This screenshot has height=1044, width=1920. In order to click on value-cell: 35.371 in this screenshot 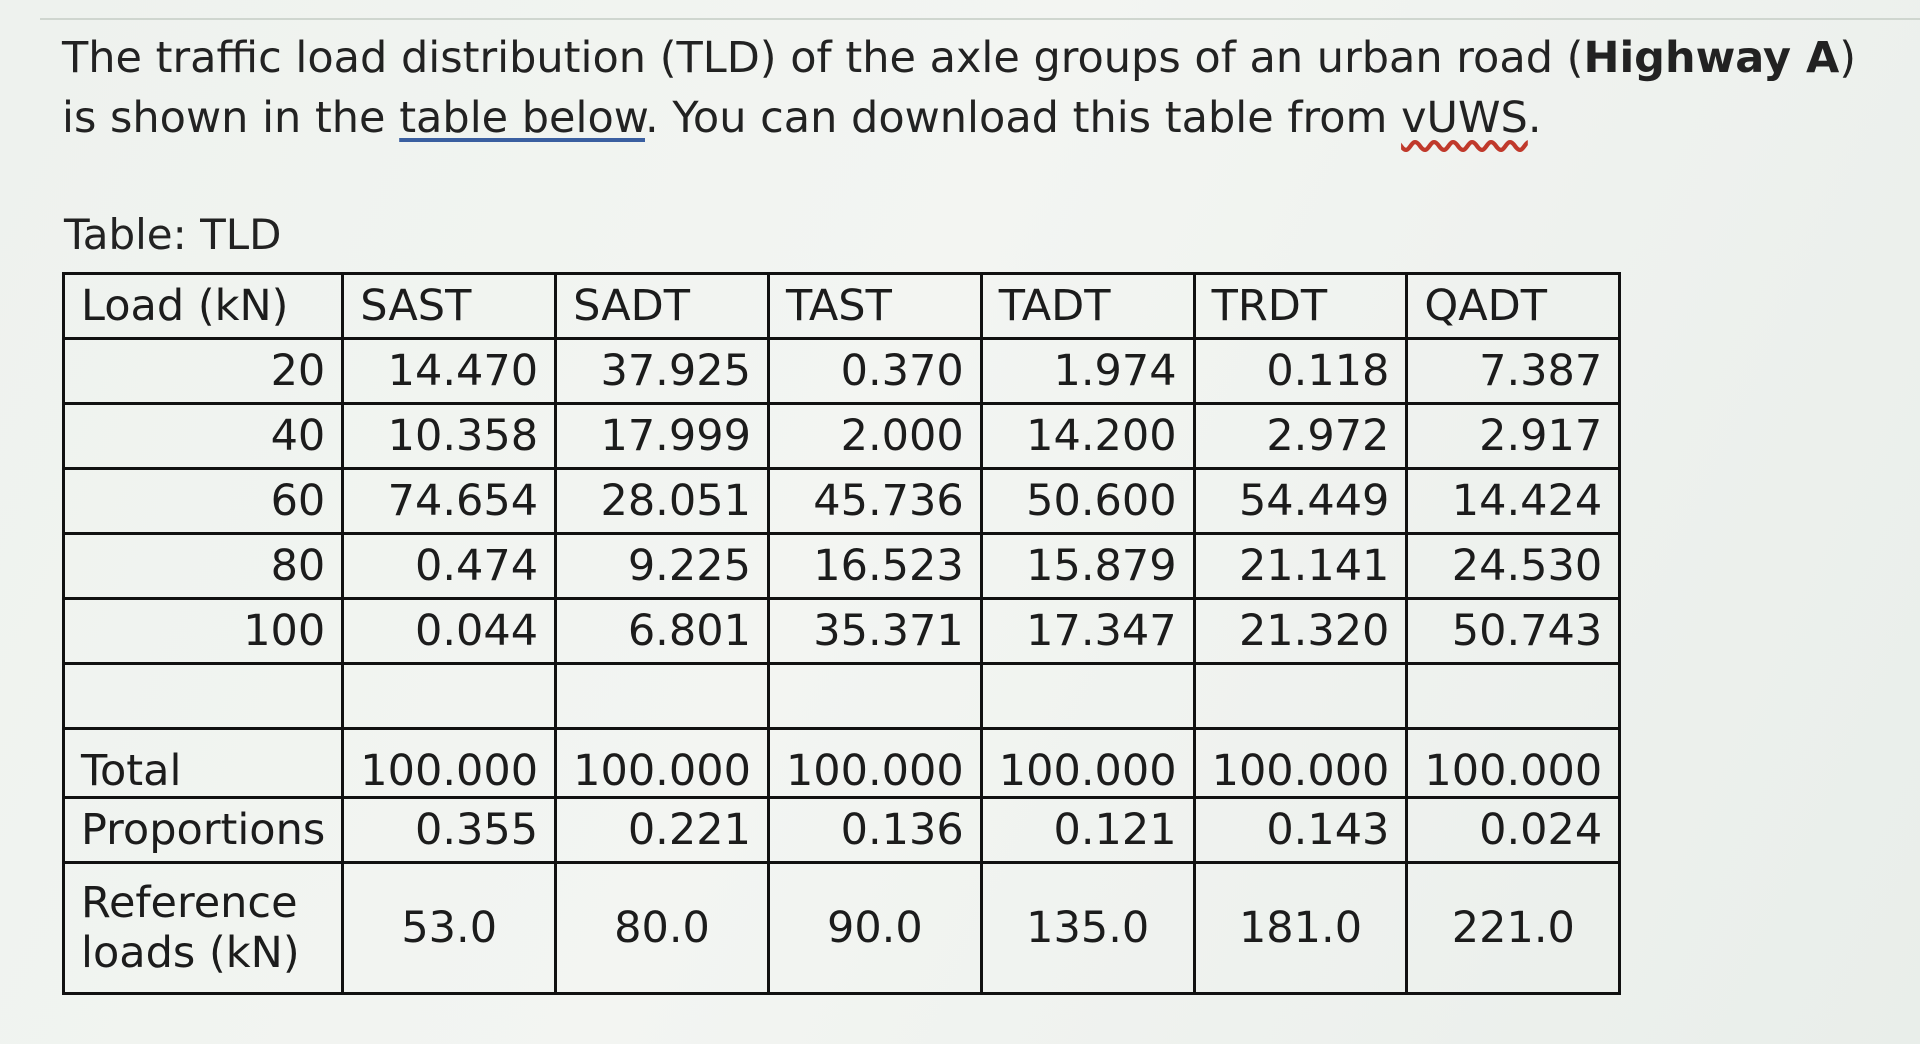, I will do `click(874, 631)`.